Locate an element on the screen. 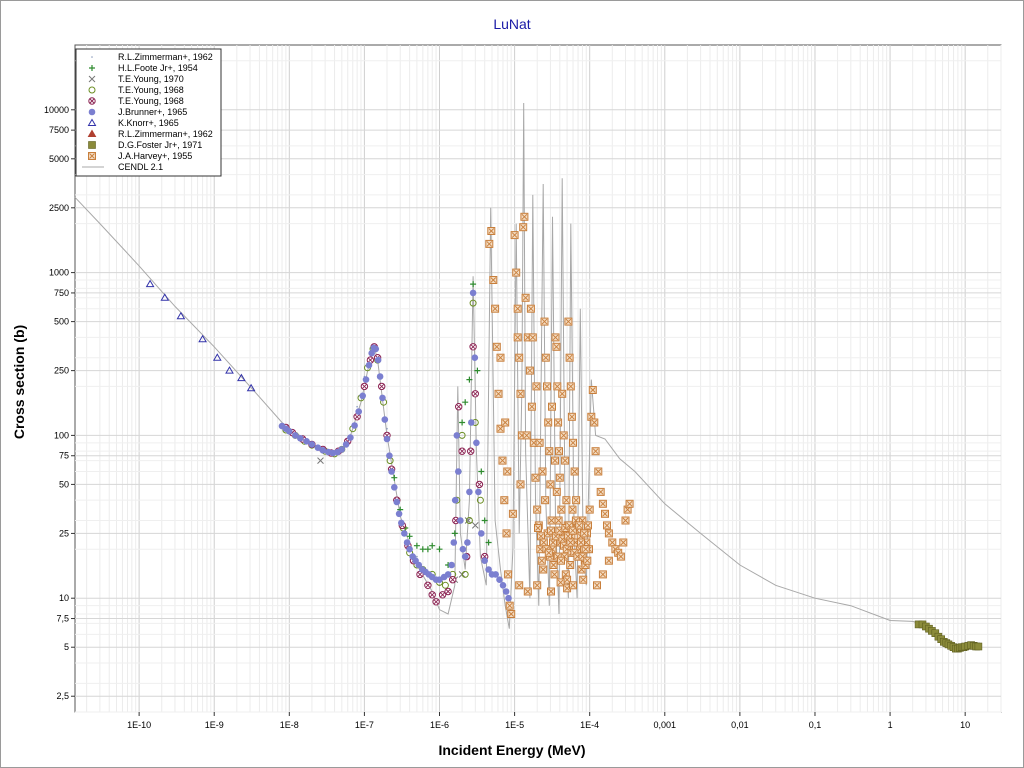  y-tick-label: 1000 is located at coordinates (59, 273).